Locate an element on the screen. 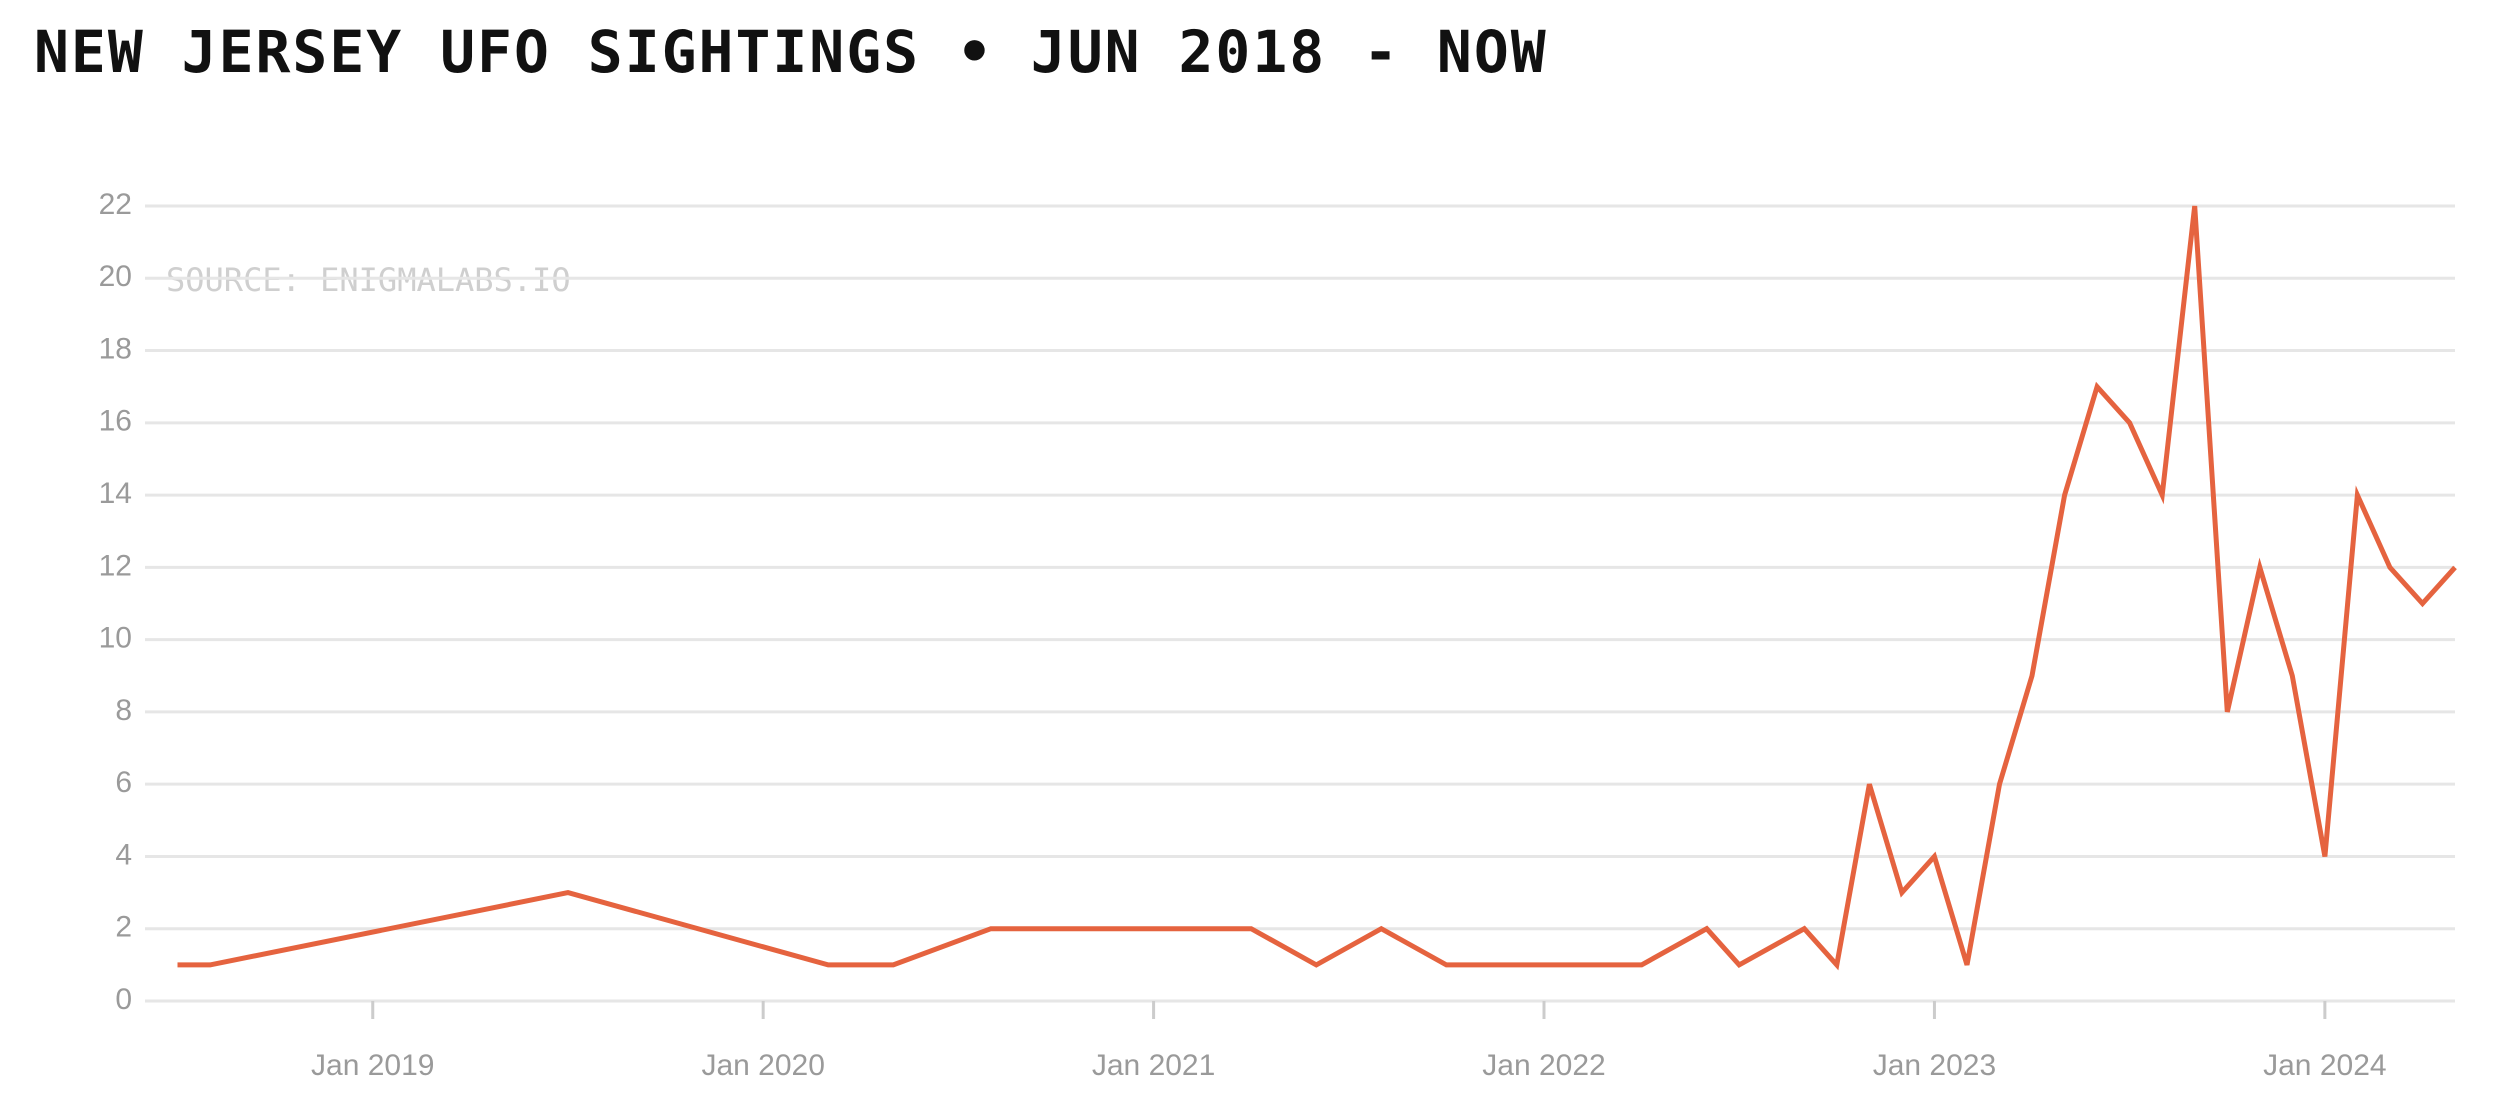  y-tick-label: 14 is located at coordinates (115, 493).